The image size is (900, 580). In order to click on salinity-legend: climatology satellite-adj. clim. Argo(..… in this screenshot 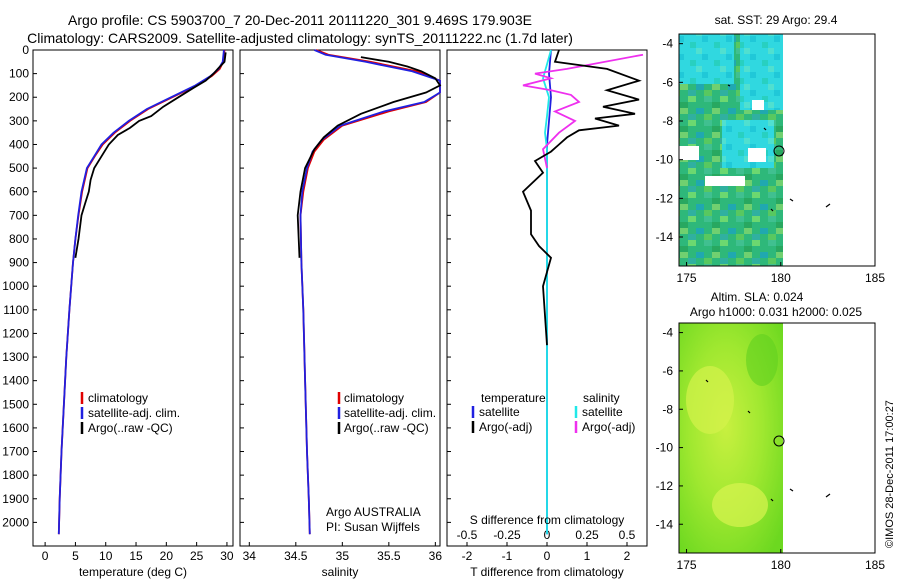, I will do `click(386, 413)`.